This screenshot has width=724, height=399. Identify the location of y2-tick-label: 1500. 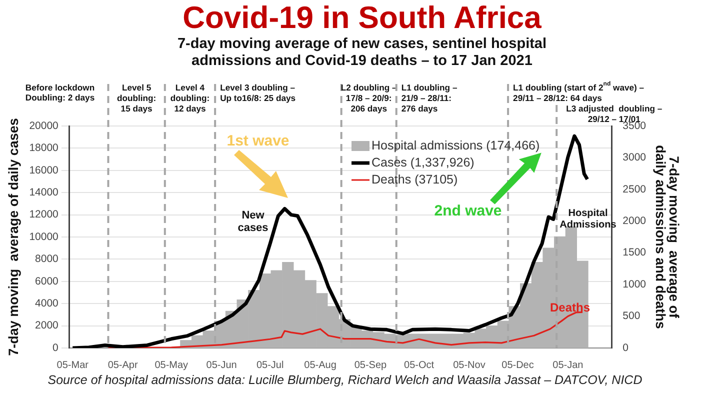
(634, 252).